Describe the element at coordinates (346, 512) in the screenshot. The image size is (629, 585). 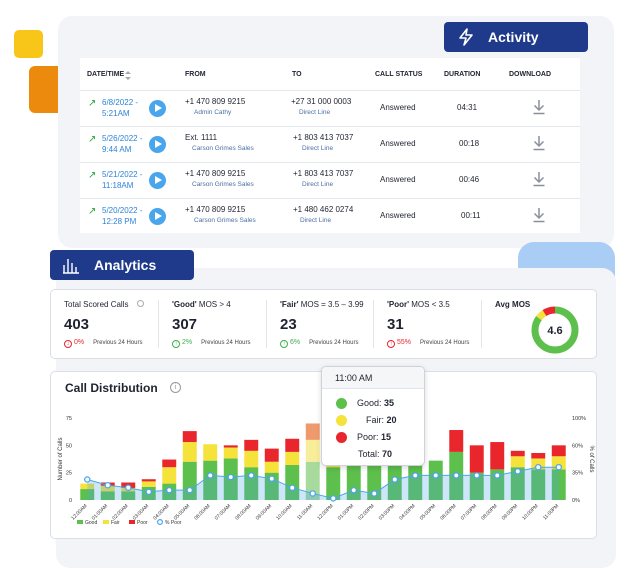
I see `x-tick-label: 01:00PM` at that location.